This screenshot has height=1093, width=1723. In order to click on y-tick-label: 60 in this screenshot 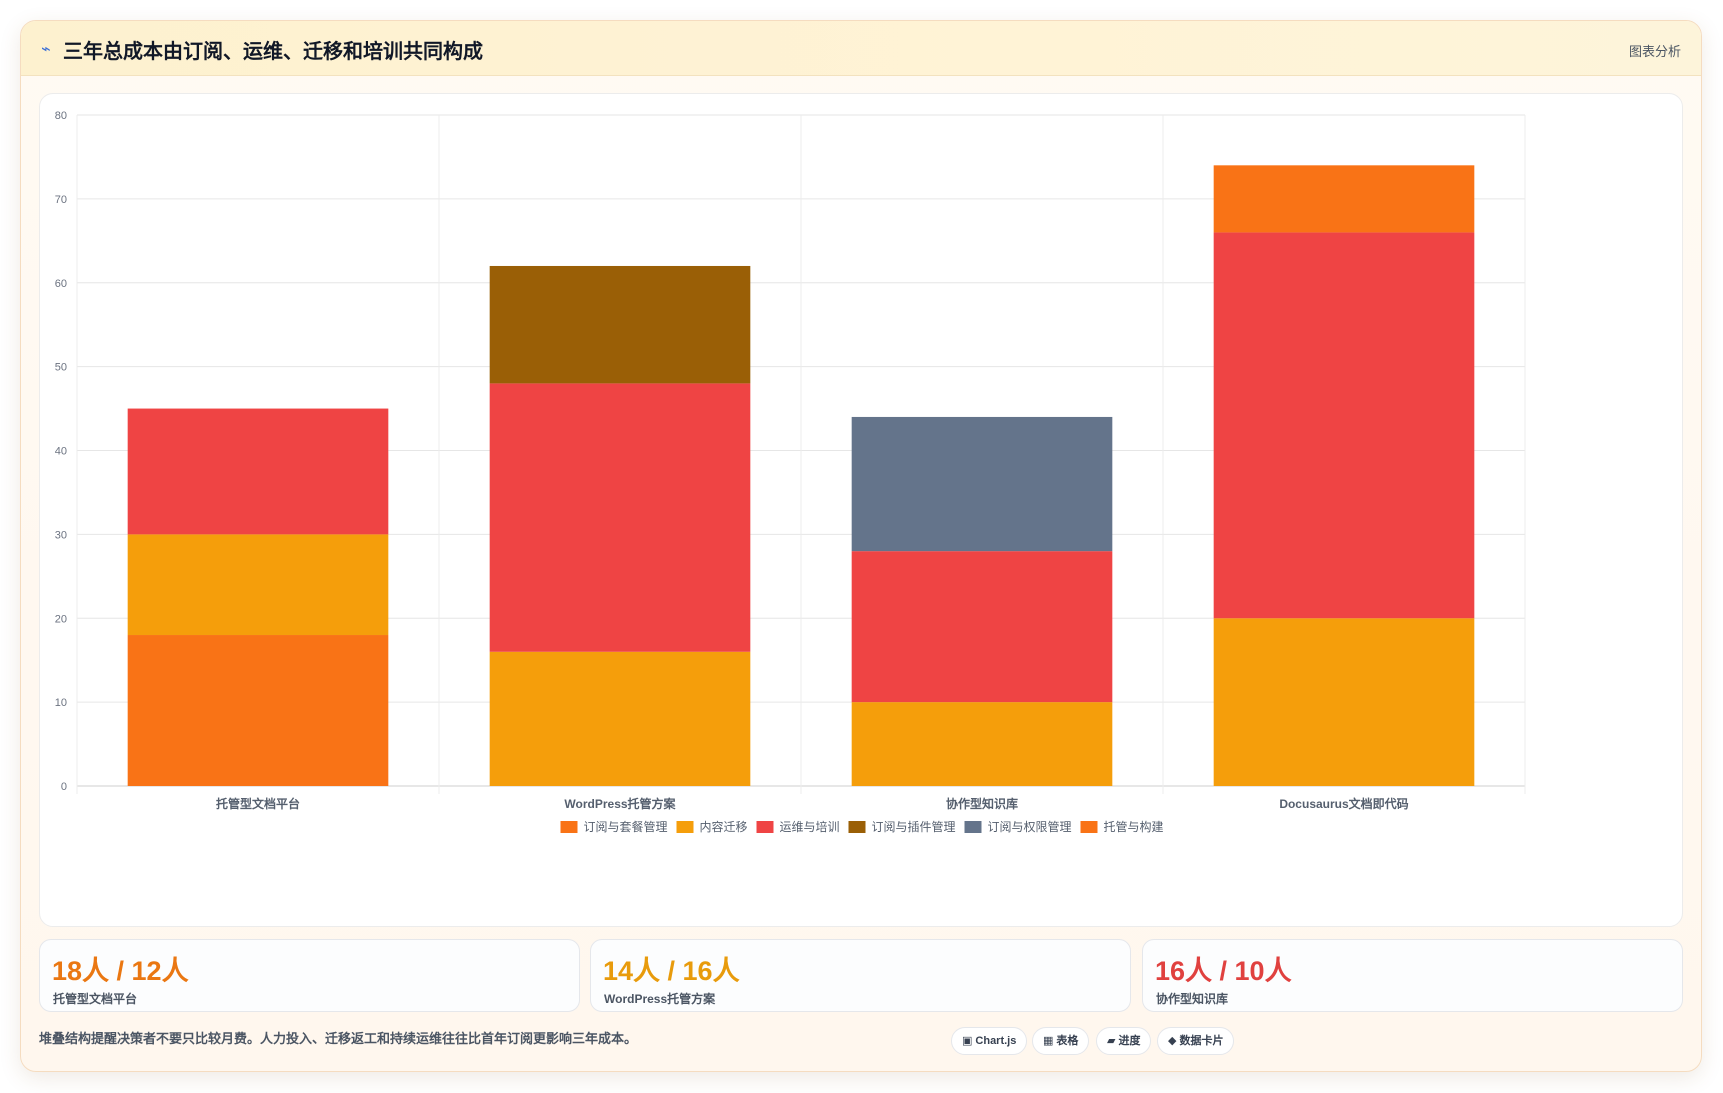, I will do `click(61, 284)`.